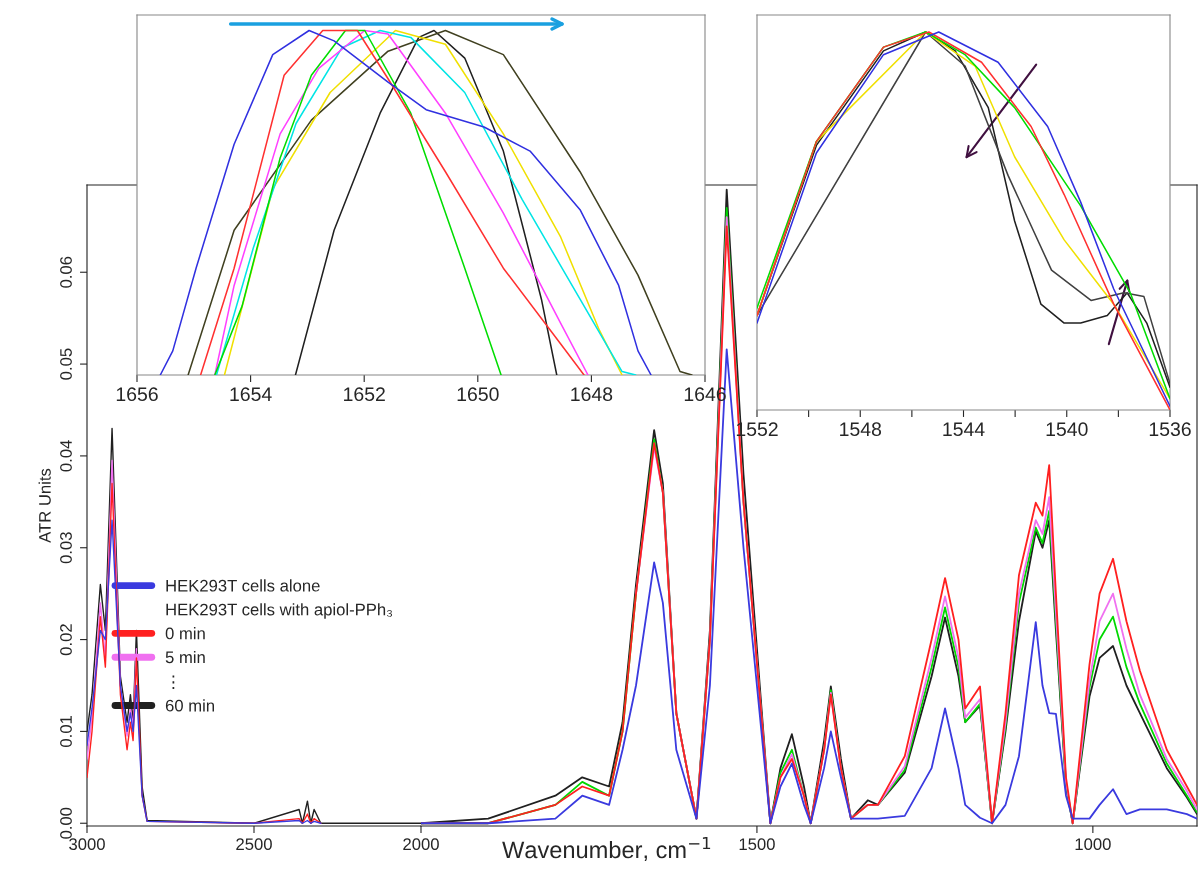 This screenshot has width=1199, height=874. Describe the element at coordinates (185, 633) in the screenshot. I see `legend-label: 0 min` at that location.